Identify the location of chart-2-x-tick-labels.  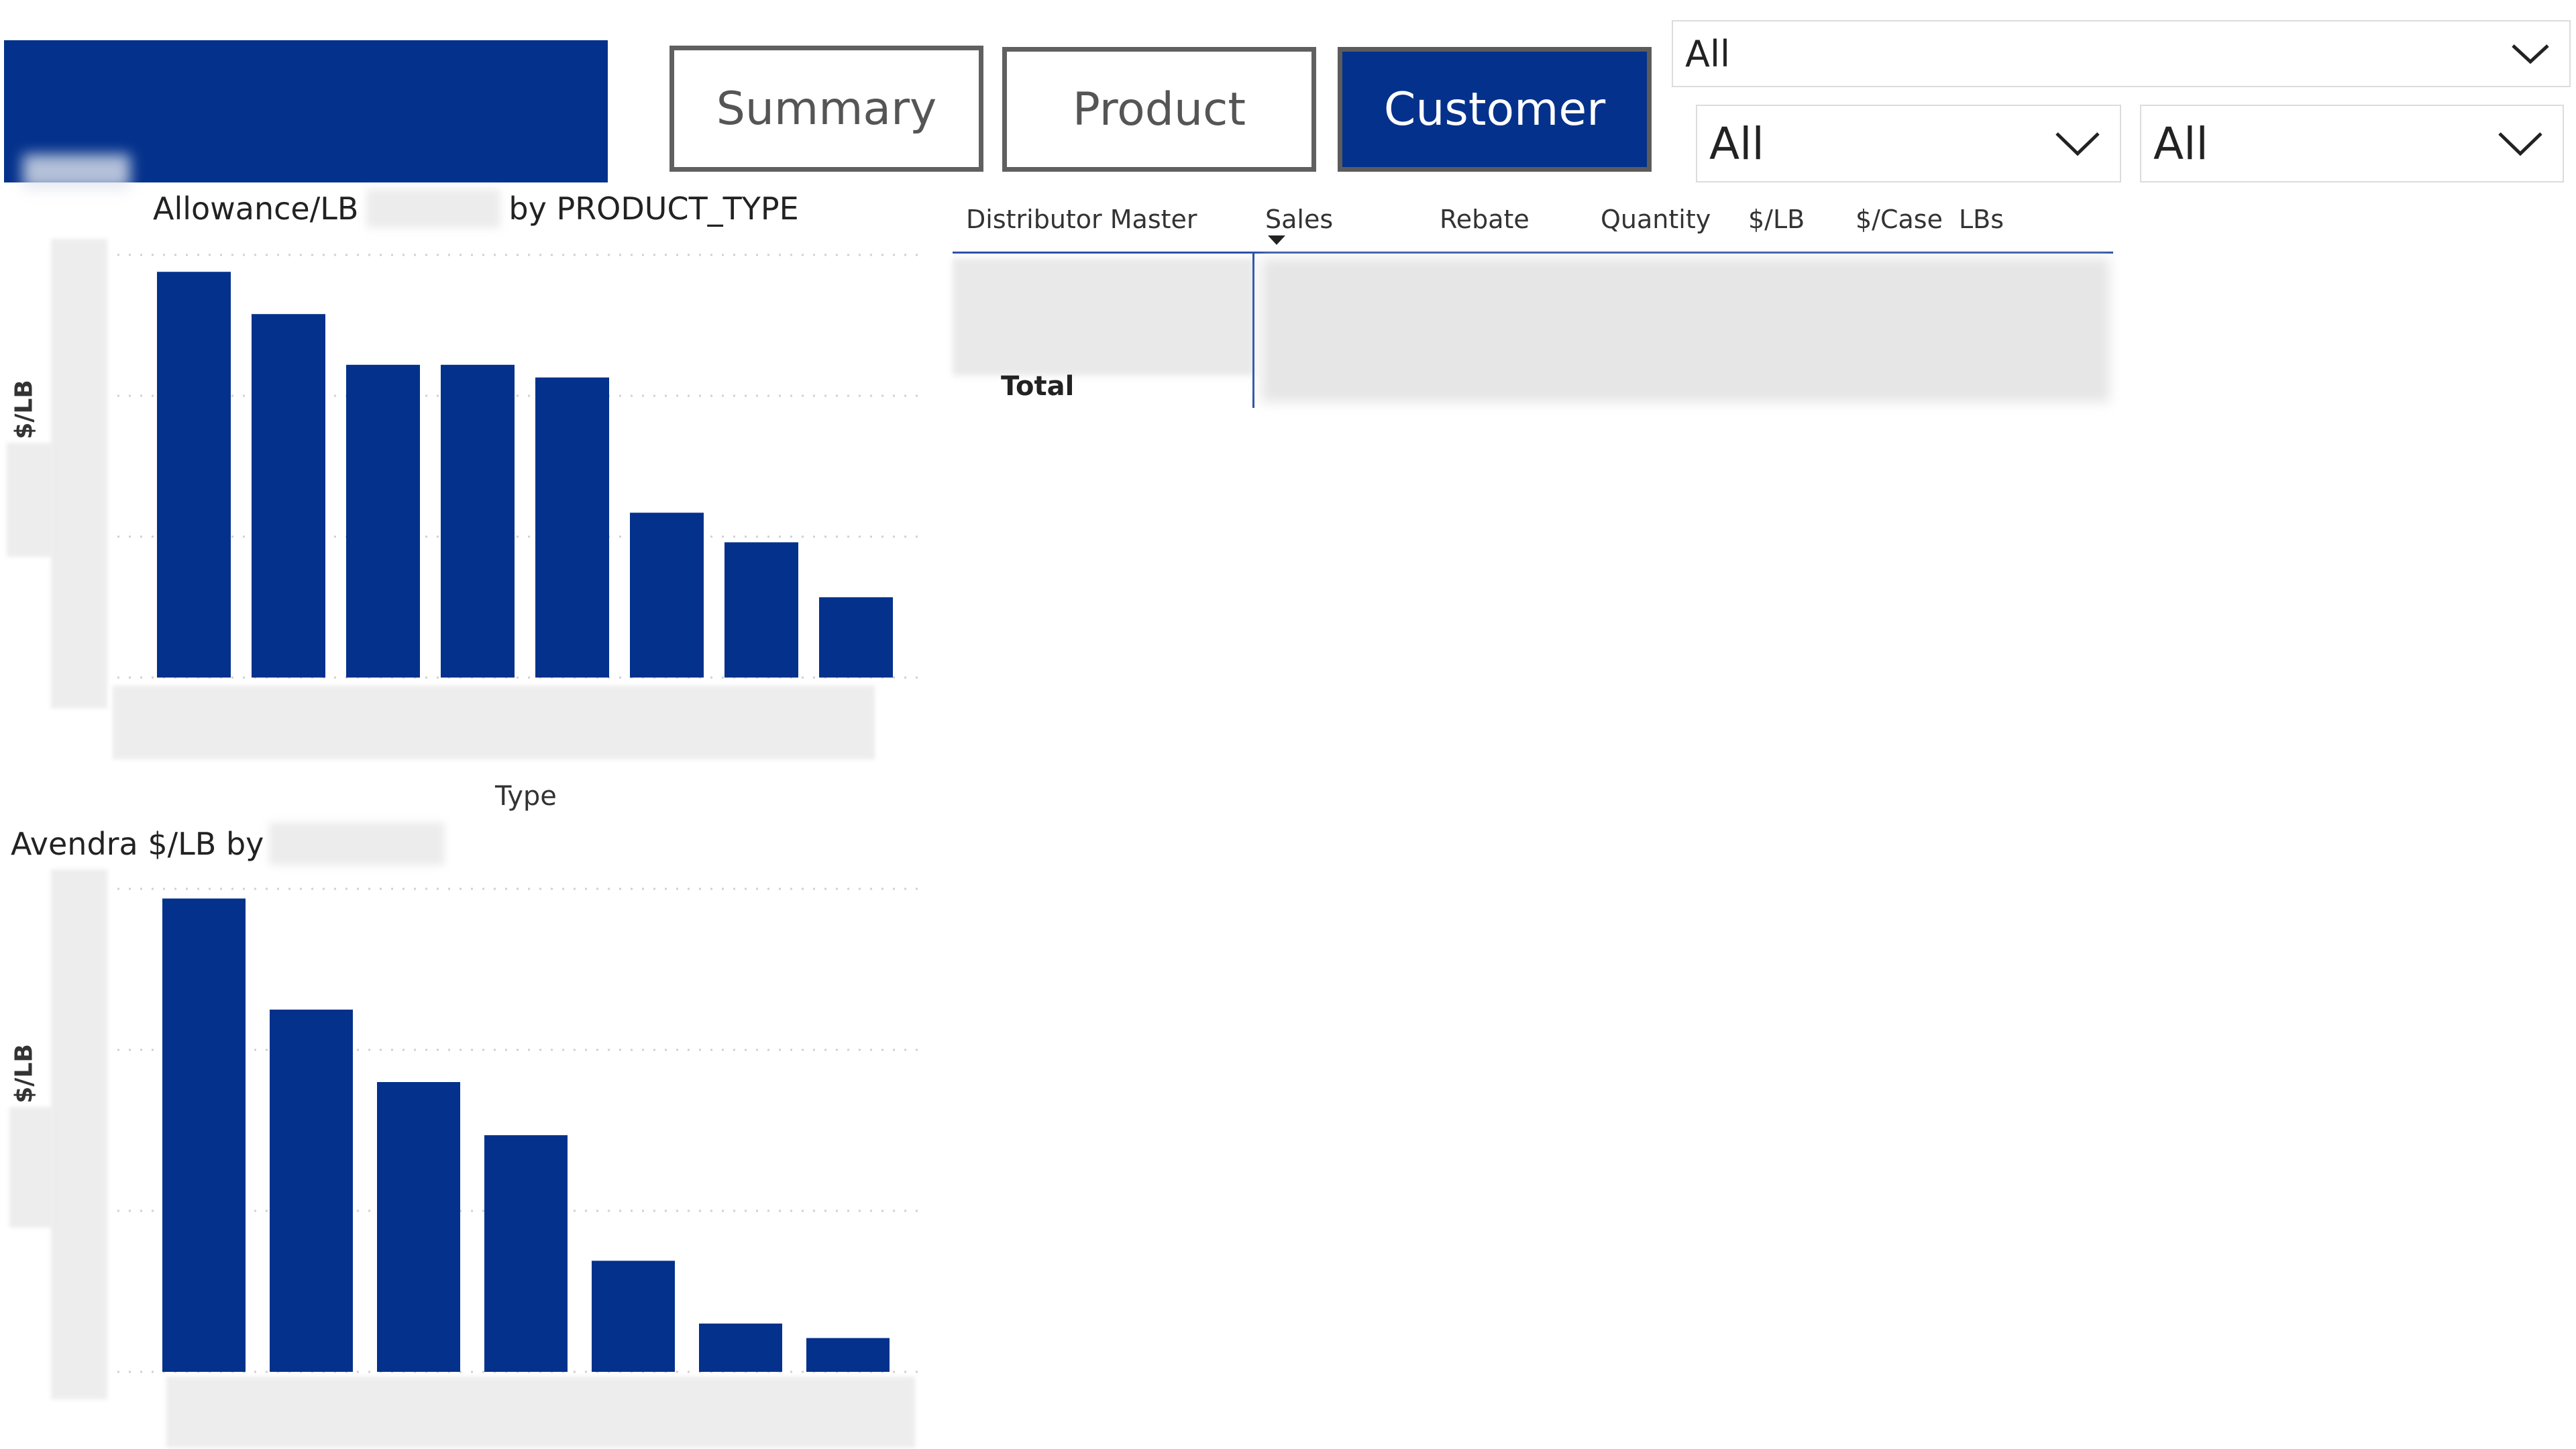
(540, 1412).